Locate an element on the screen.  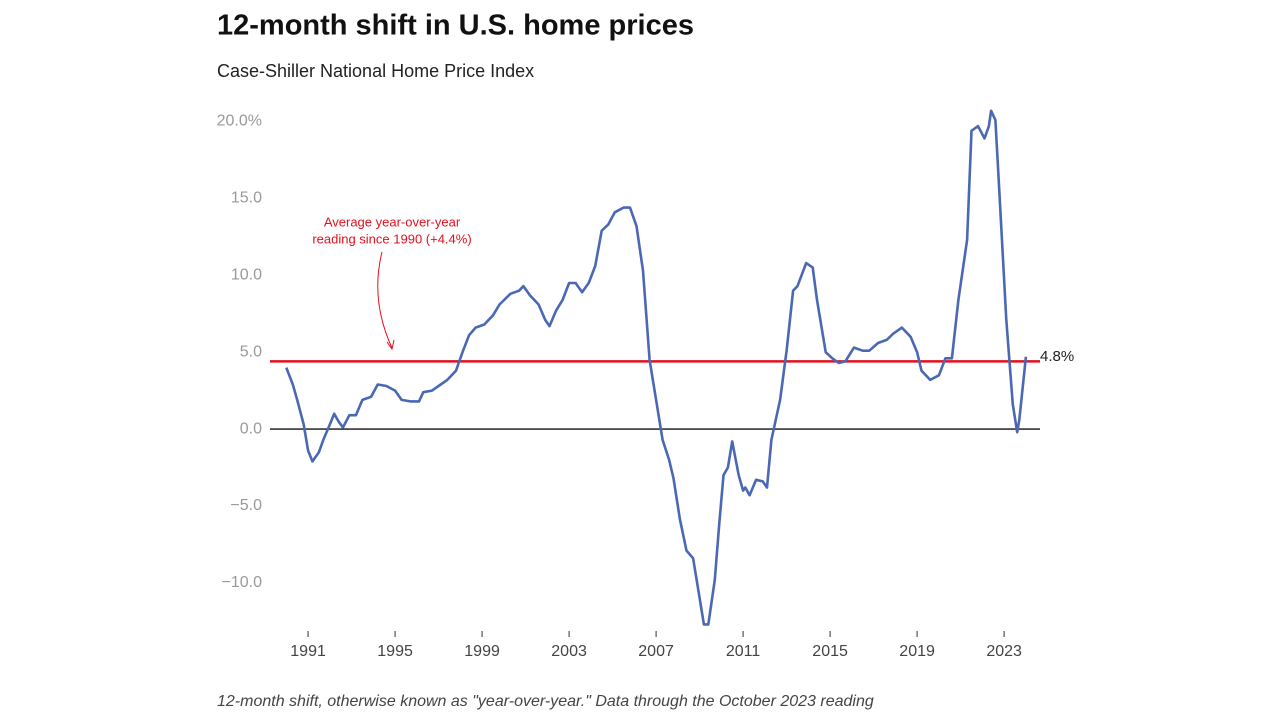
y-tick-label: 10.0 is located at coordinates (246, 275).